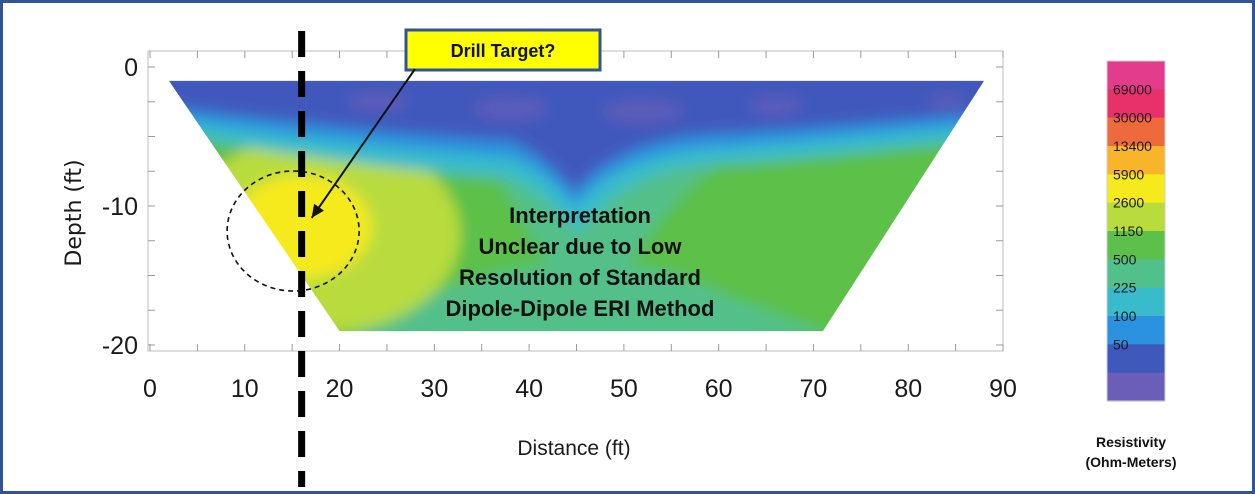 This screenshot has height=494, width=1255. Describe the element at coordinates (74, 212) in the screenshot. I see `y-axis-label: Depth (ft)` at that location.